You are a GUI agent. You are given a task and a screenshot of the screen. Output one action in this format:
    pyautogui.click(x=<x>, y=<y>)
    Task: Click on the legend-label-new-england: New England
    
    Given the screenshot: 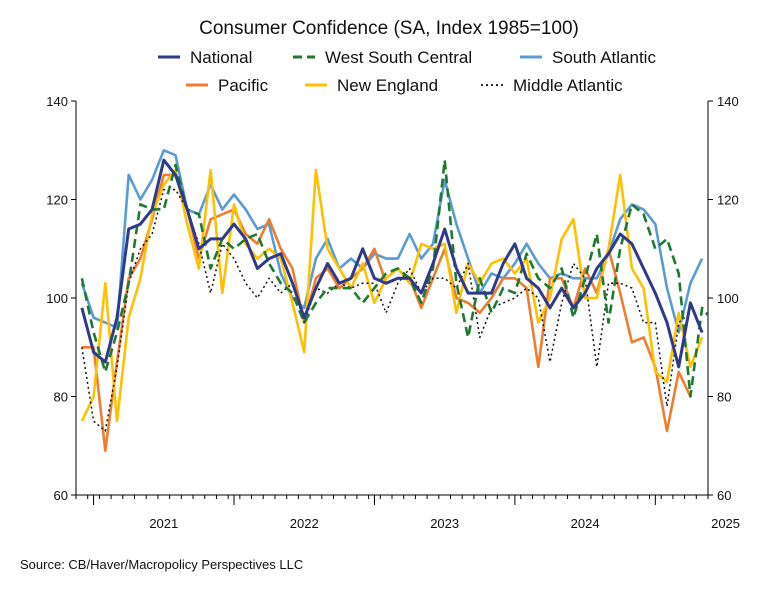 What is the action you would take?
    pyautogui.click(x=387, y=85)
    